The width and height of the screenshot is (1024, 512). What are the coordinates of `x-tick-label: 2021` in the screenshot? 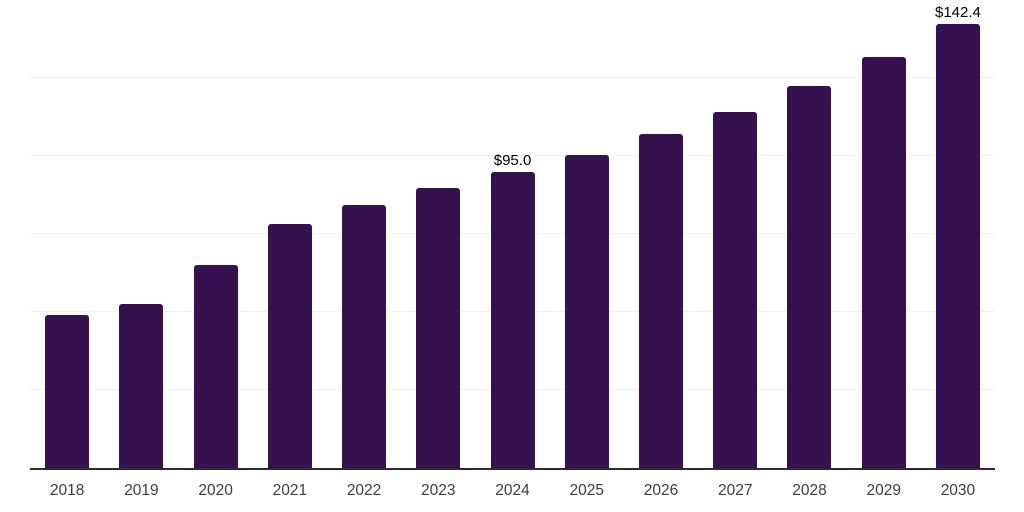 It's located at (290, 490).